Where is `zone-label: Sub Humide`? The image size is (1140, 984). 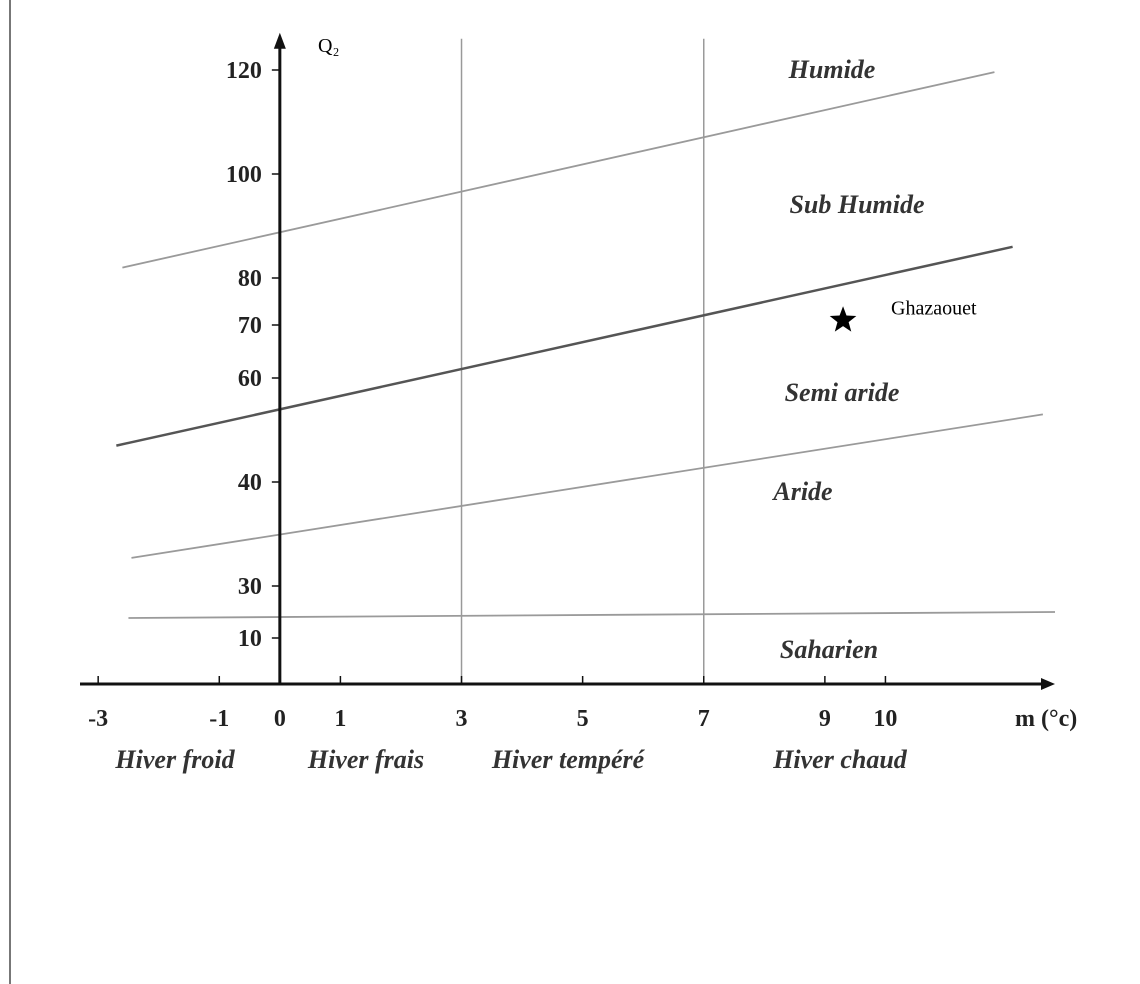 zone-label: Sub Humide is located at coordinates (856, 204).